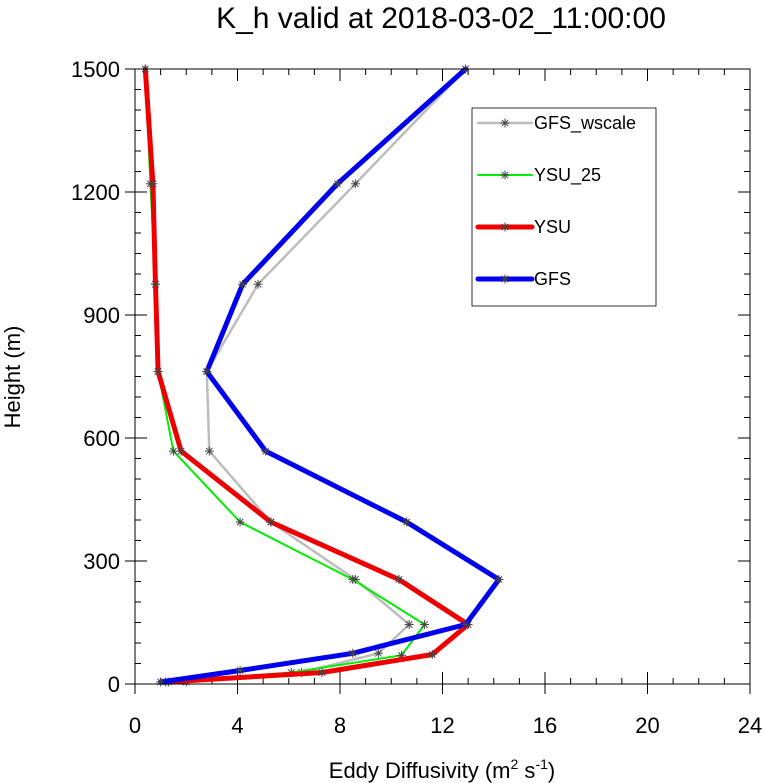 The width and height of the screenshot is (766, 783). Describe the element at coordinates (441, 18) in the screenshot. I see `chart-title: K_h valid at 2018-03-02_11:00:00` at that location.